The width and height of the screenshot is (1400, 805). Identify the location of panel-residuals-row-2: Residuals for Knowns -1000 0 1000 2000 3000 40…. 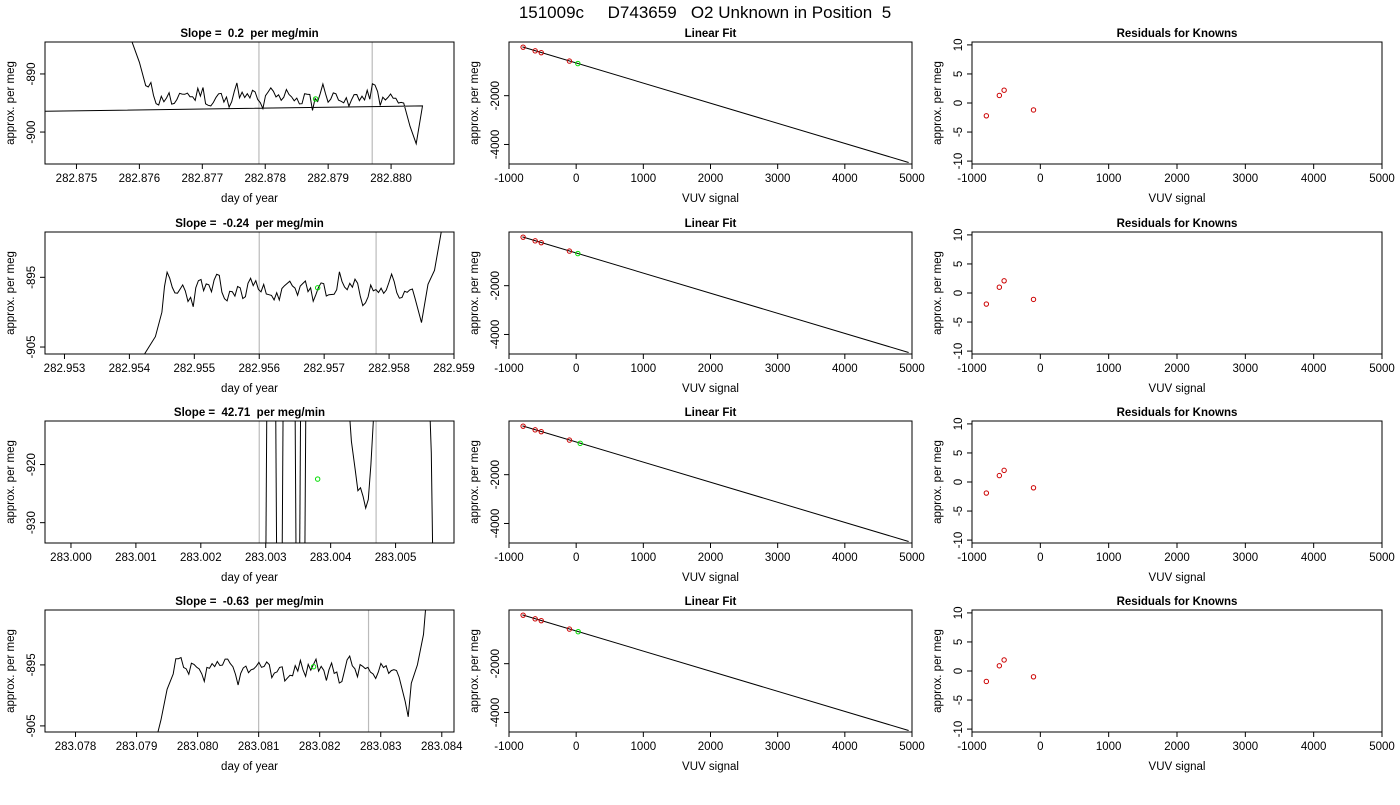
(1163, 306).